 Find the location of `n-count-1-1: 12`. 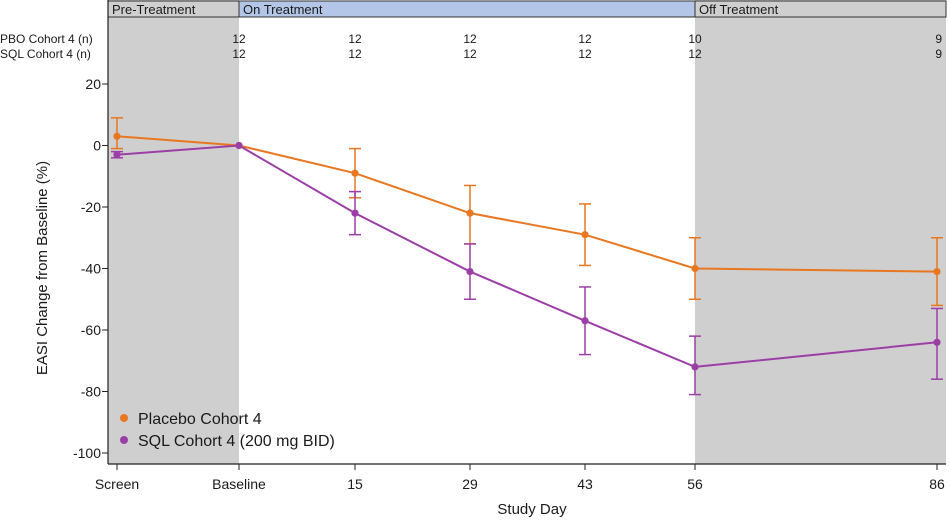

n-count-1-1: 12 is located at coordinates (239, 54).